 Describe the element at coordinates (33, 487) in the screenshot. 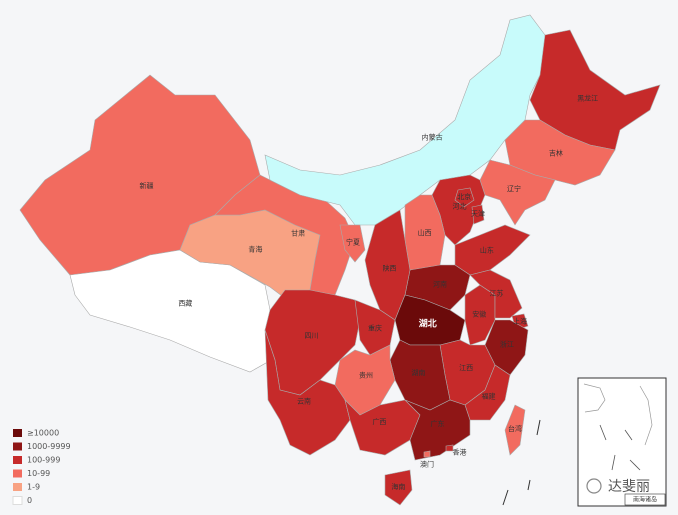

I see `legend-label: 1-9` at that location.